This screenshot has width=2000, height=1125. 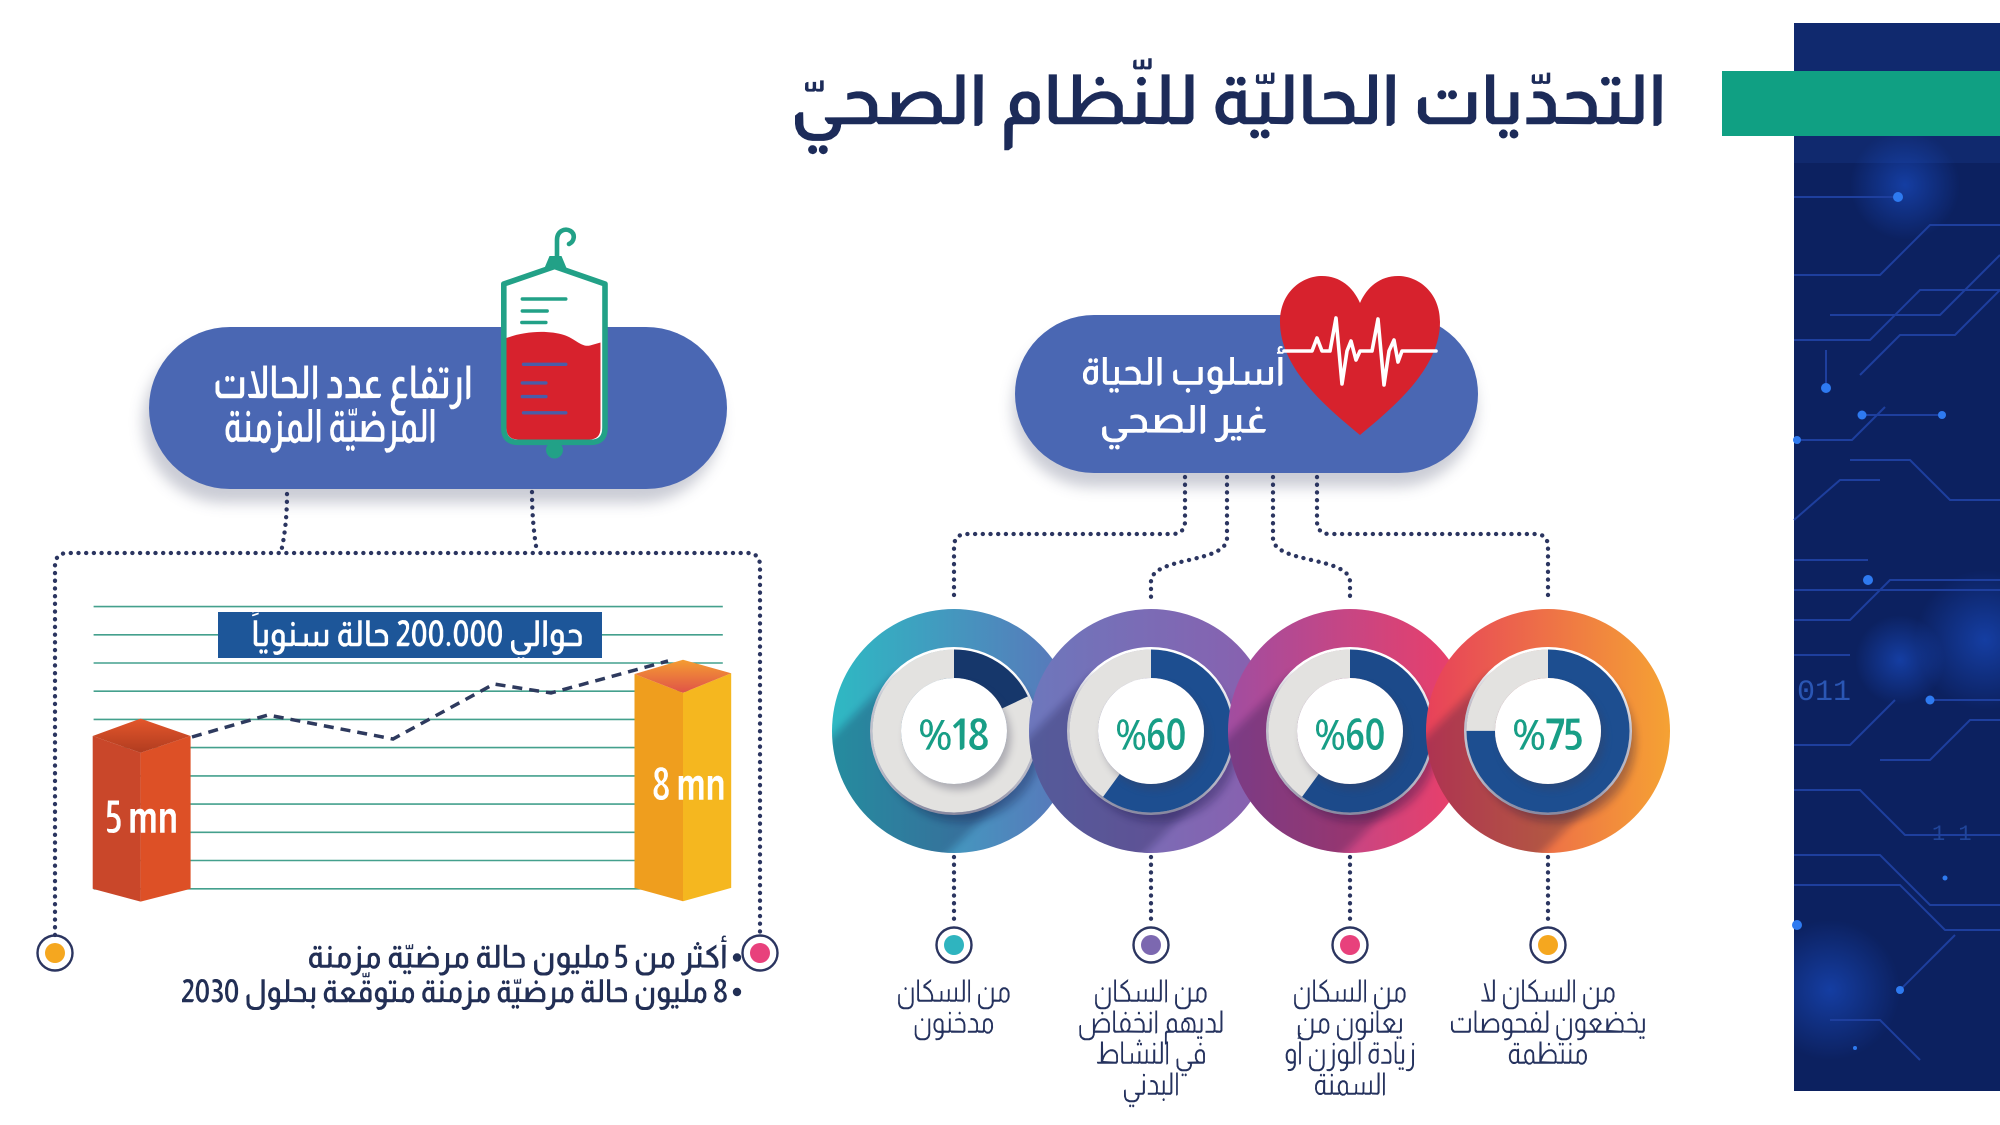 What do you see at coordinates (1824, 693) in the screenshot?
I see `svg-text: 011` at bounding box center [1824, 693].